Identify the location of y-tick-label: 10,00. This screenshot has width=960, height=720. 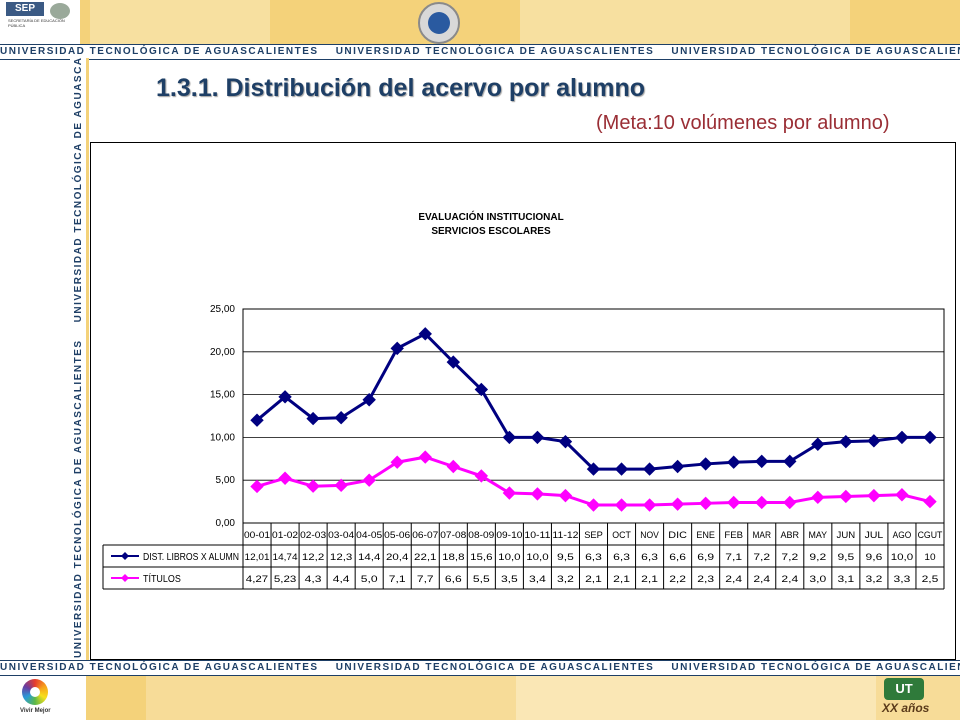
(222, 437).